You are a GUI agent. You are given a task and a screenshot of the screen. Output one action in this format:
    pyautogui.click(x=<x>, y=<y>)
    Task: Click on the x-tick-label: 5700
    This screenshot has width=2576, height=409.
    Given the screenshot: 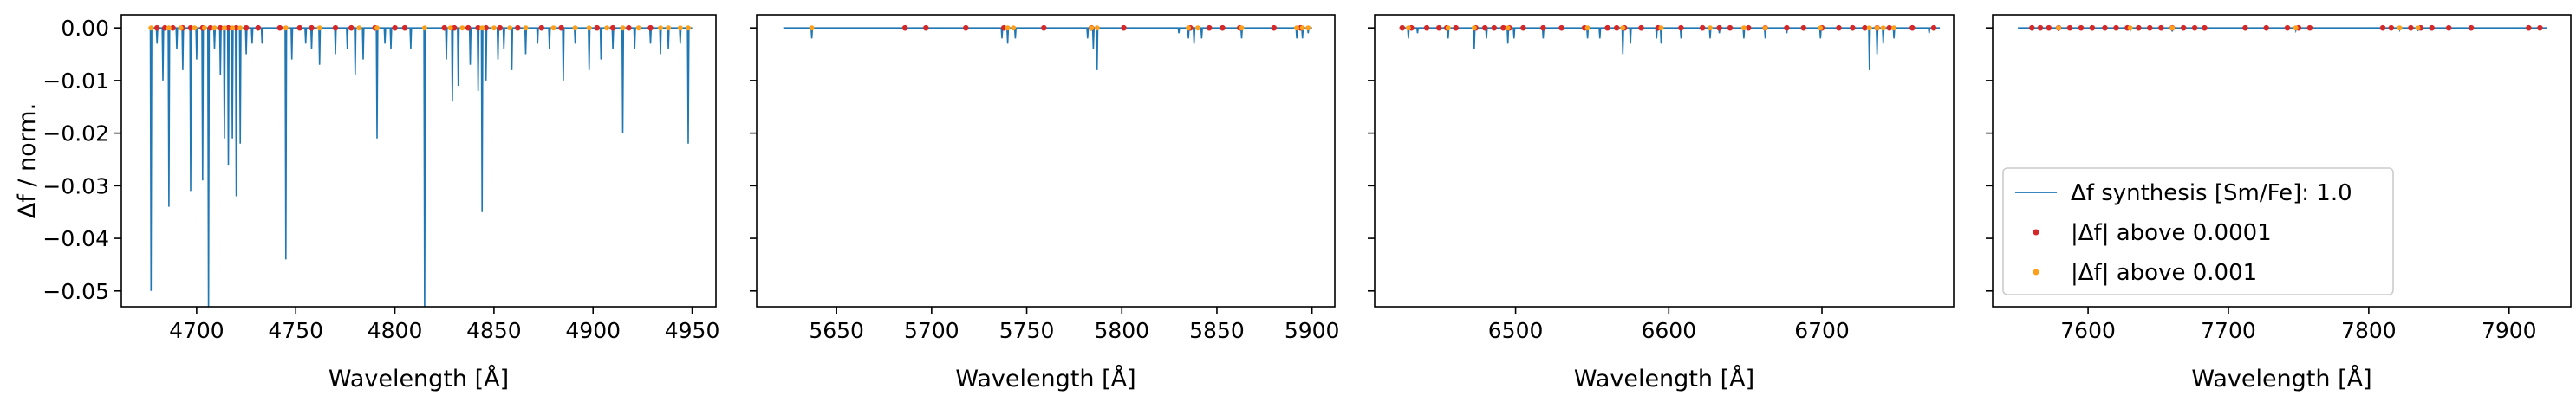 What is the action you would take?
    pyautogui.click(x=932, y=330)
    